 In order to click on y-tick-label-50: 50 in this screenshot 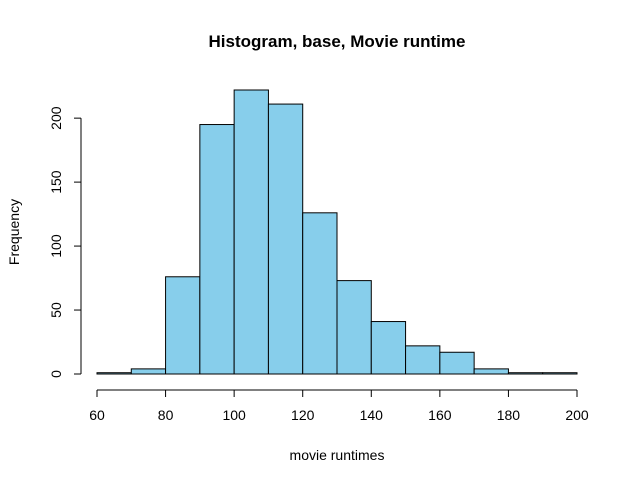, I will do `click(56, 310)`.